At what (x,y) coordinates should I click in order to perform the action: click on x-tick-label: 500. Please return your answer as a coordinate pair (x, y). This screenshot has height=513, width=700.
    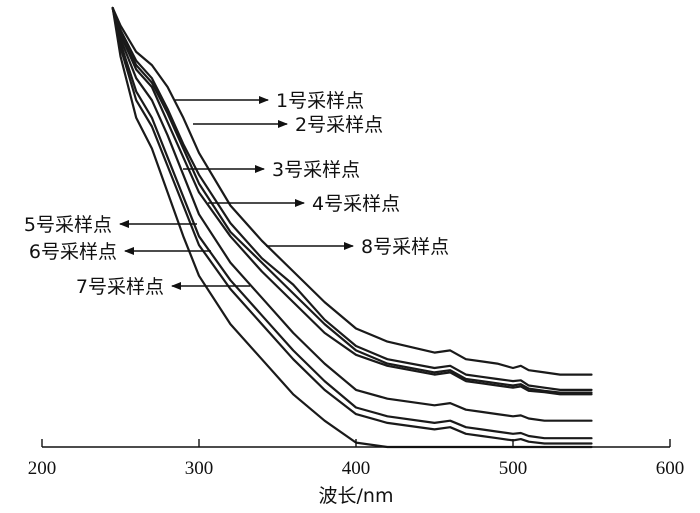
    Looking at the image, I should click on (513, 468).